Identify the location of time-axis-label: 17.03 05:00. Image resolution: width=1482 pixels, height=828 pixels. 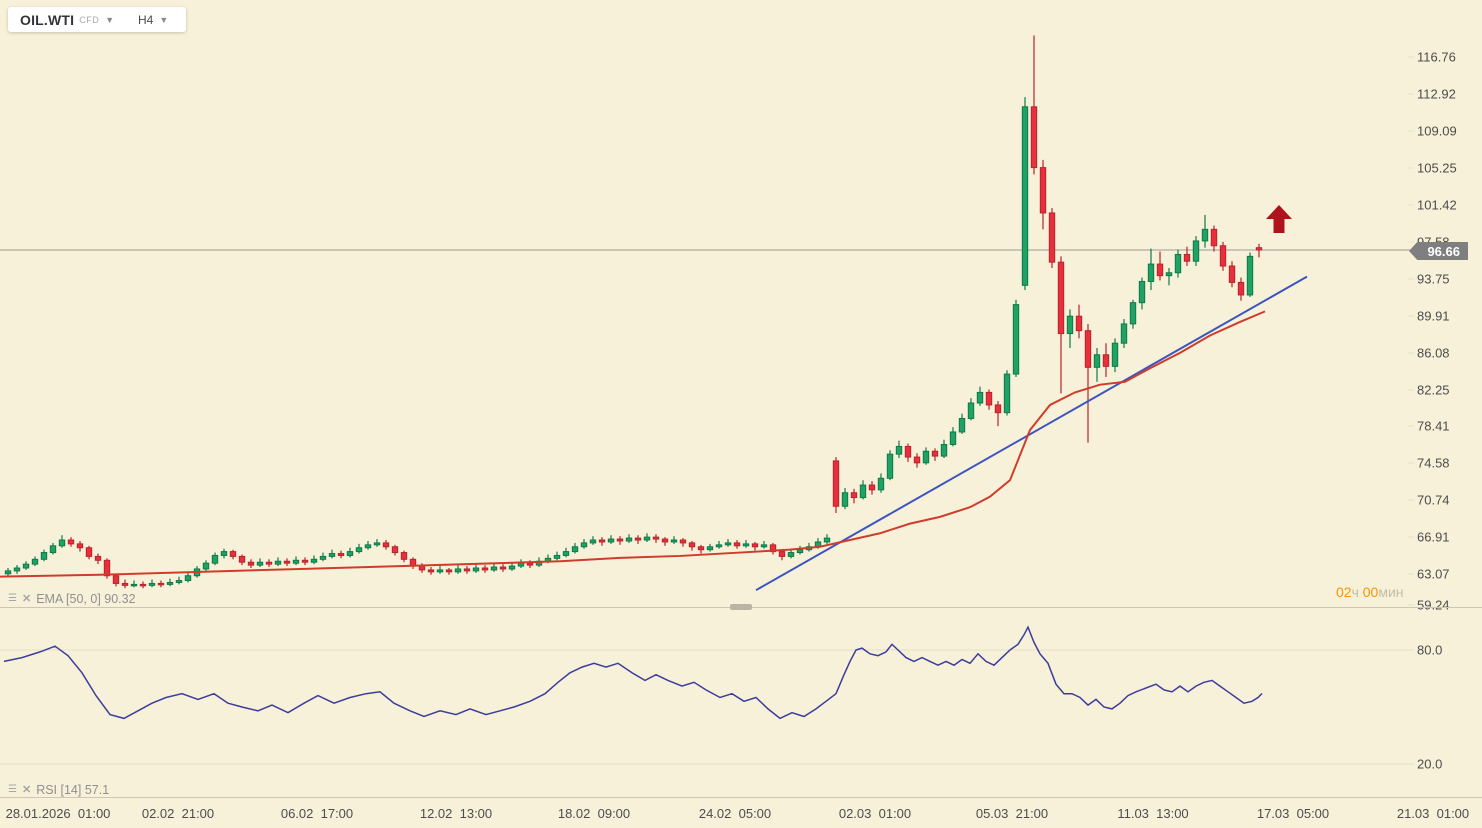
(1293, 813).